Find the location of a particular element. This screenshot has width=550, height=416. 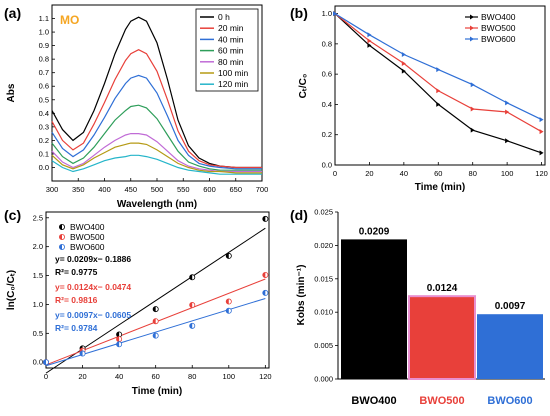

panel-b-x-axis-label: Time (min) is located at coordinates (440, 187).